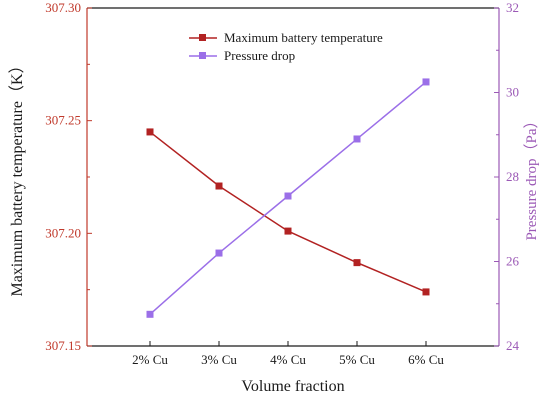 The image size is (550, 401). What do you see at coordinates (426, 359) in the screenshot?
I see `x-tick-label: 6% Cu` at bounding box center [426, 359].